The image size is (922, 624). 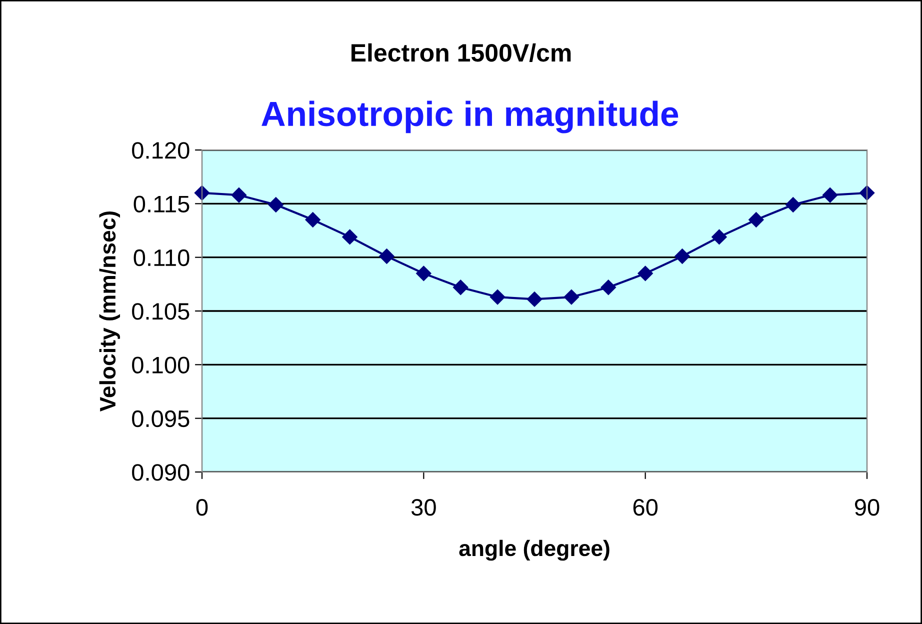 I want to click on x-tick-label: 90, so click(x=867, y=507).